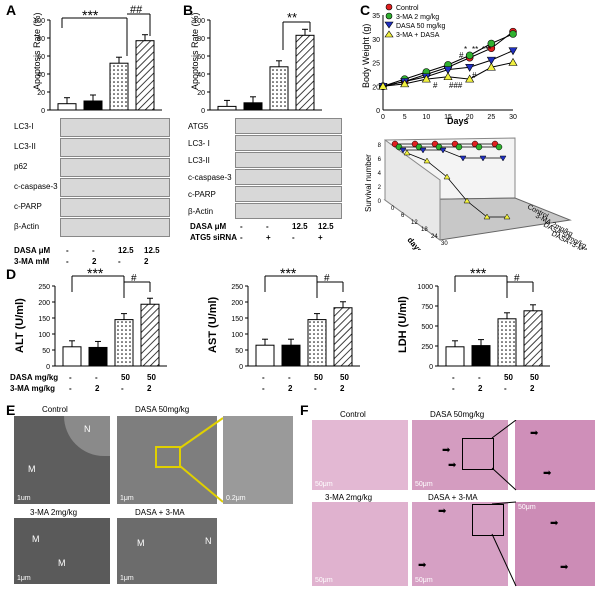 The image size is (600, 592). I want to click on panel-e-title-3ma: 3-MA 2mg/kg, so click(54, 512).